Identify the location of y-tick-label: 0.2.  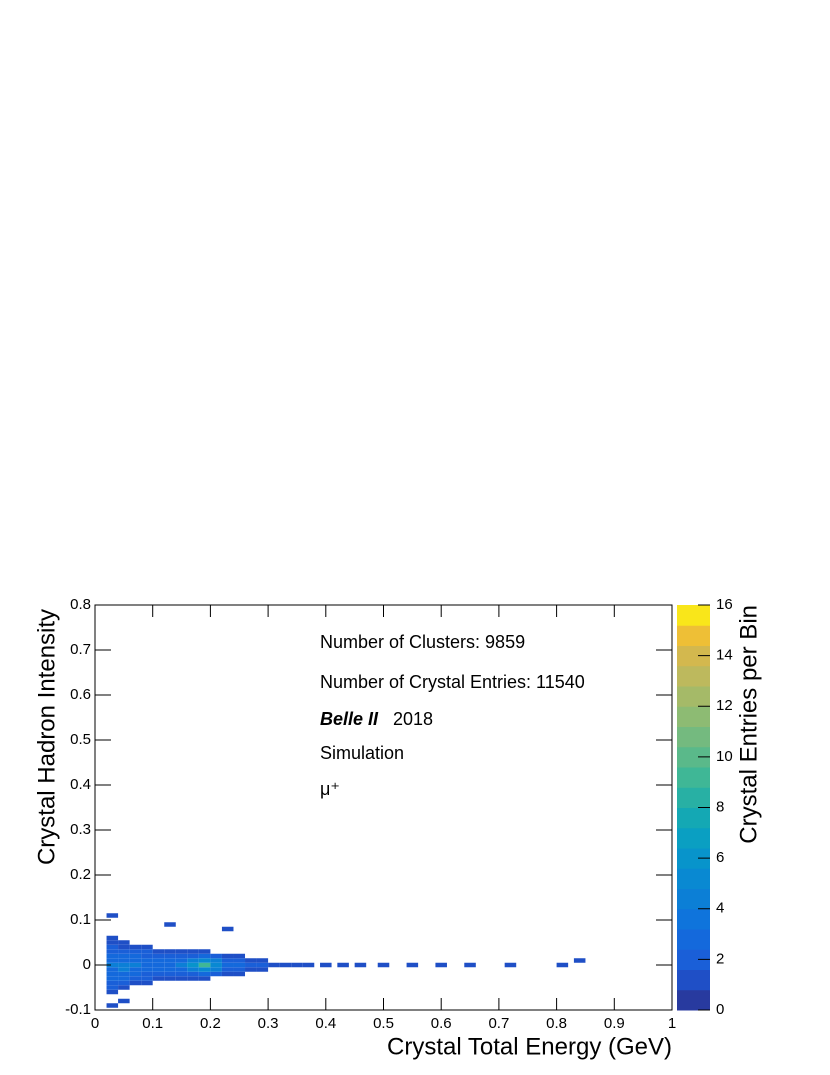
(80, 874).